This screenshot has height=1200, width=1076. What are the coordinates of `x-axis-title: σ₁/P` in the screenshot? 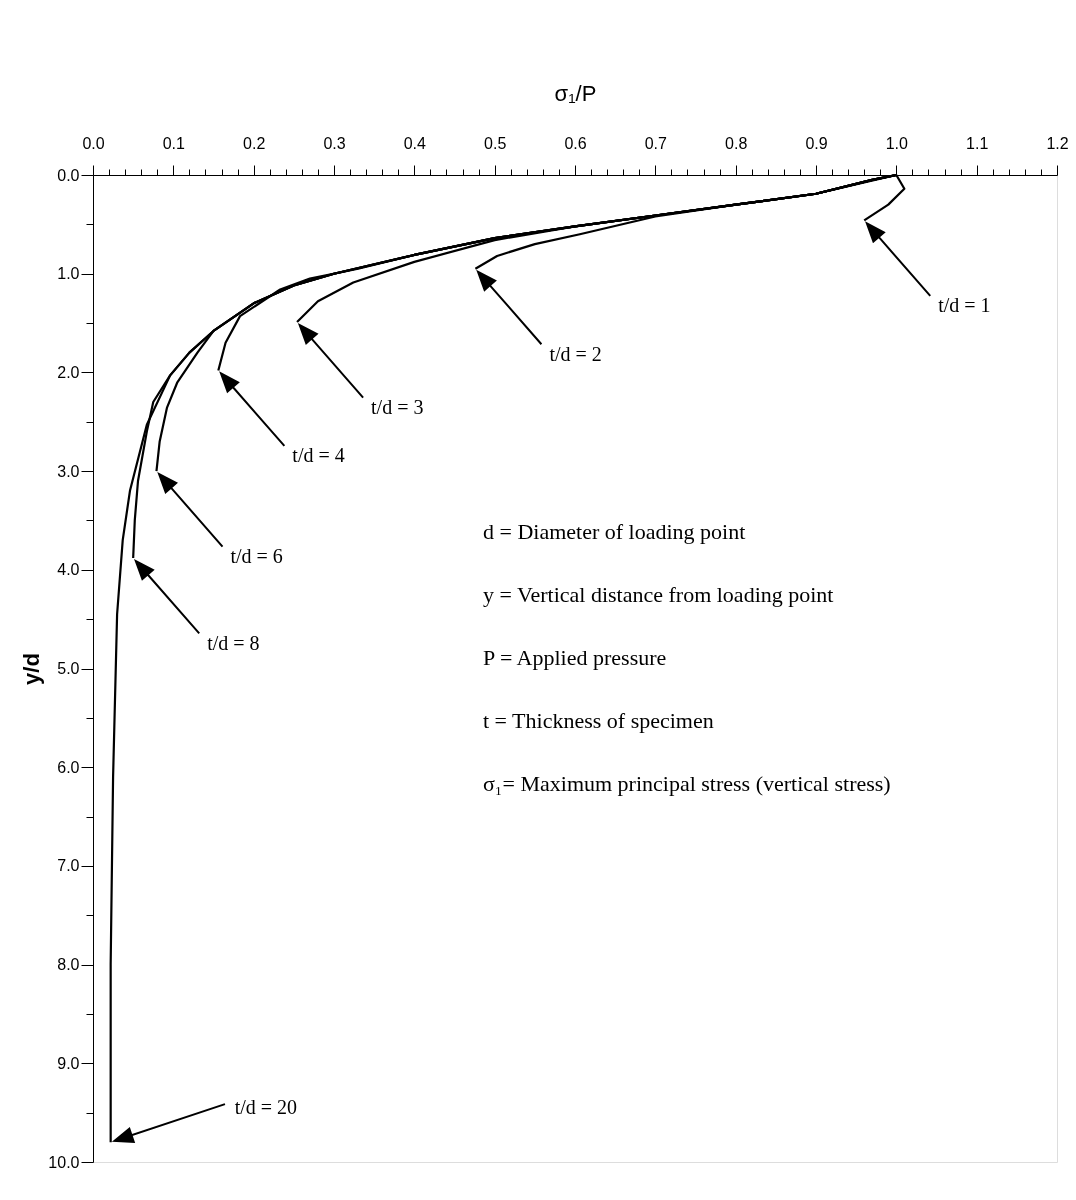 It's located at (575, 93).